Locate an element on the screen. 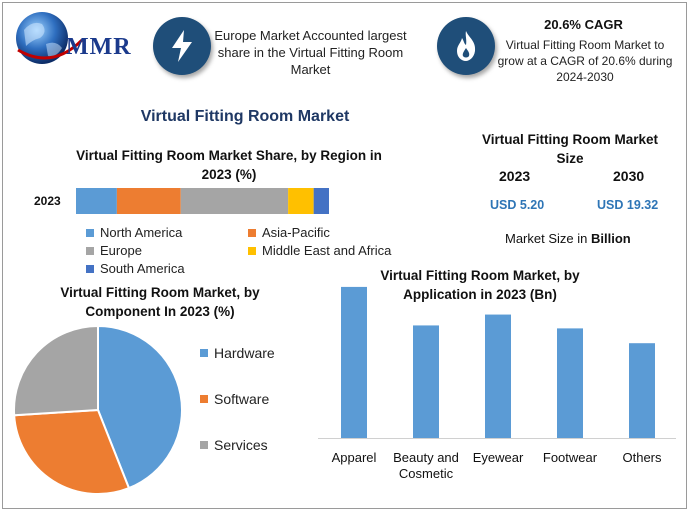 This screenshot has height=513, width=691. legend-label: Services is located at coordinates (241, 445).